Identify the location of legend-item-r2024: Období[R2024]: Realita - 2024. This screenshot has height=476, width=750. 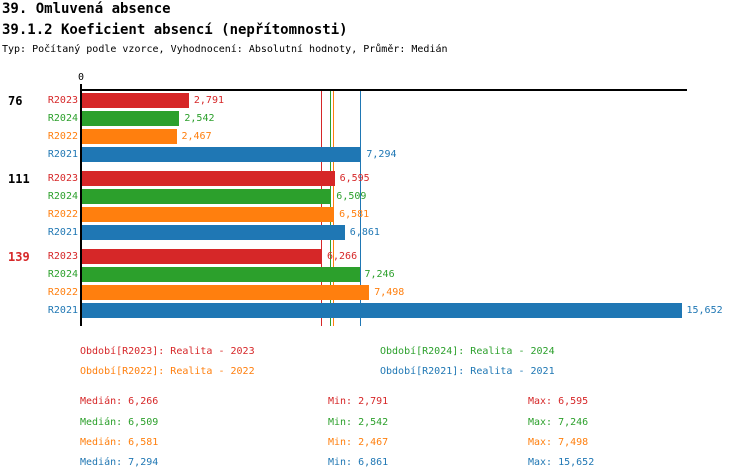
(467, 351).